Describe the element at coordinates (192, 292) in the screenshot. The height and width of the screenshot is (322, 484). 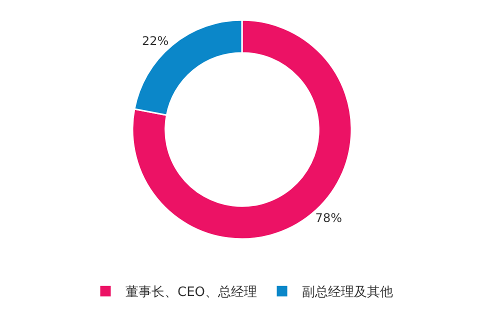
I see `legend-label: 董事长、CEO、总经理` at that location.